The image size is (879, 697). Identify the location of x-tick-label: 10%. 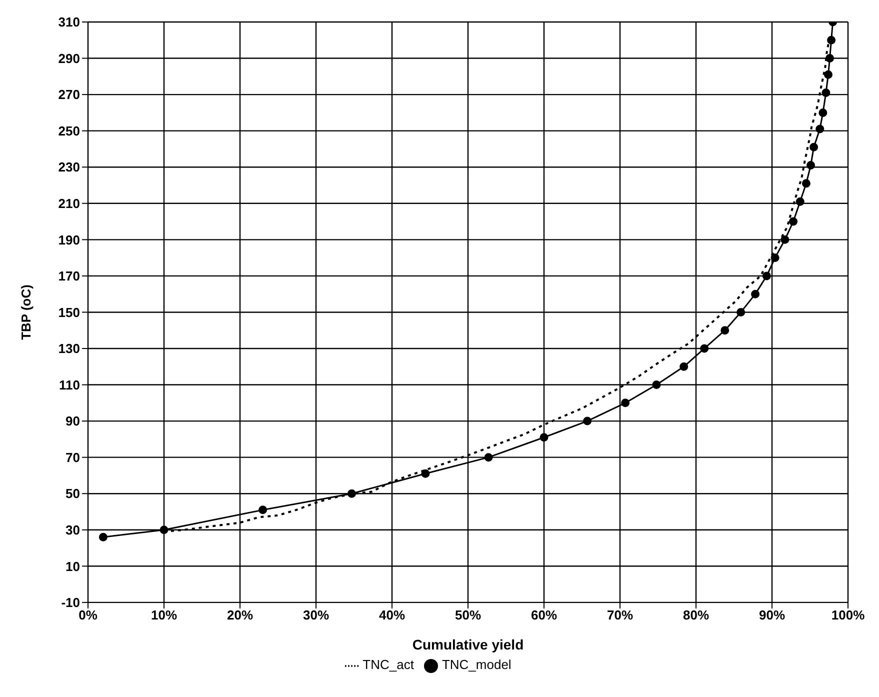
(164, 615).